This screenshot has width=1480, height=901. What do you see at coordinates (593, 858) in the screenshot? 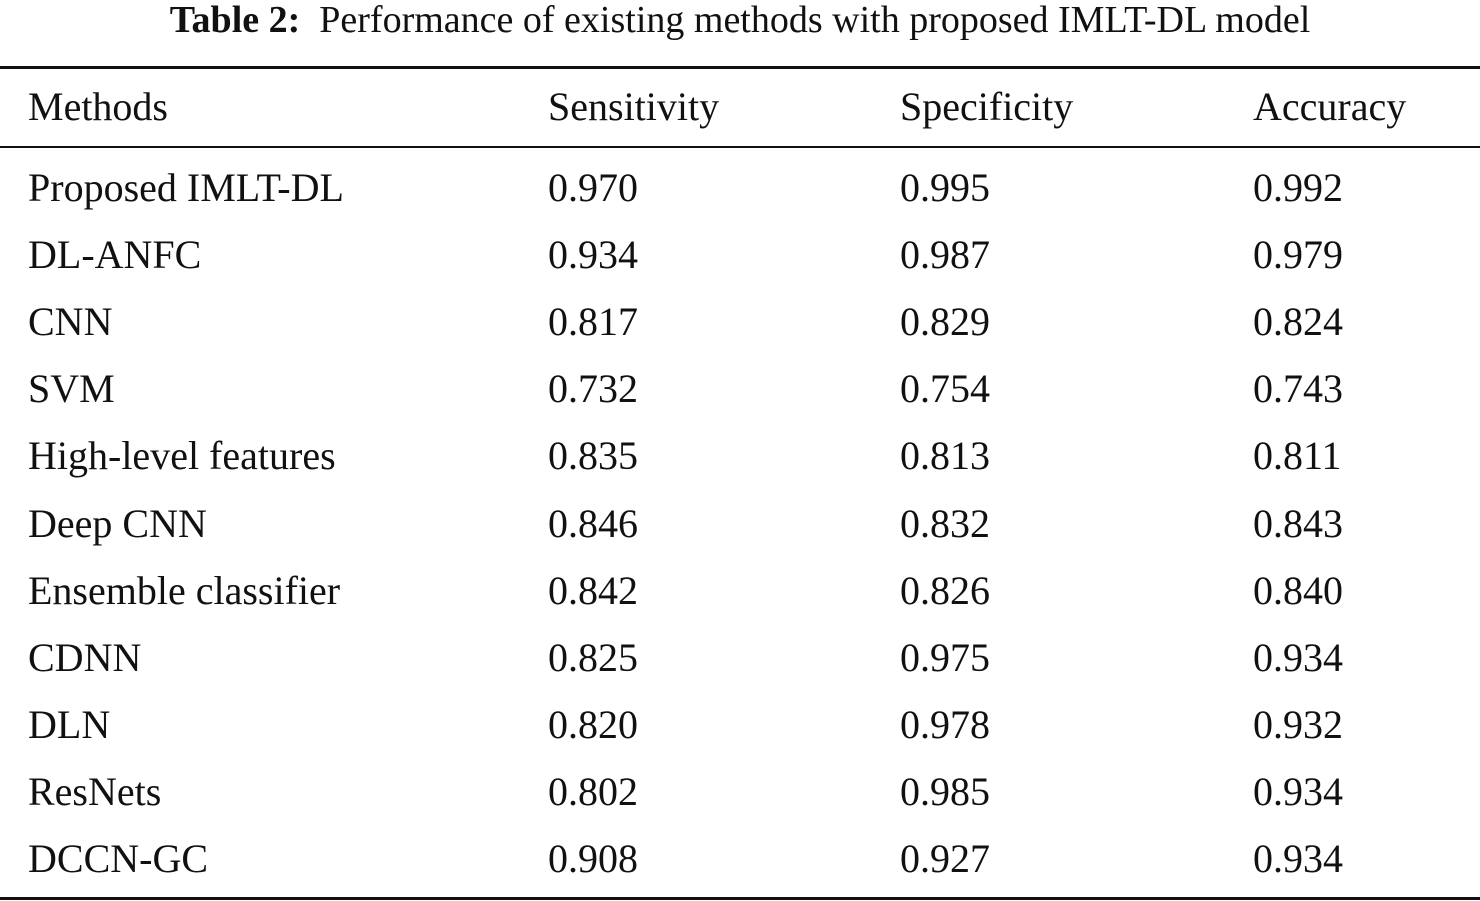
I see `sensitivity-cell: 0.908` at bounding box center [593, 858].